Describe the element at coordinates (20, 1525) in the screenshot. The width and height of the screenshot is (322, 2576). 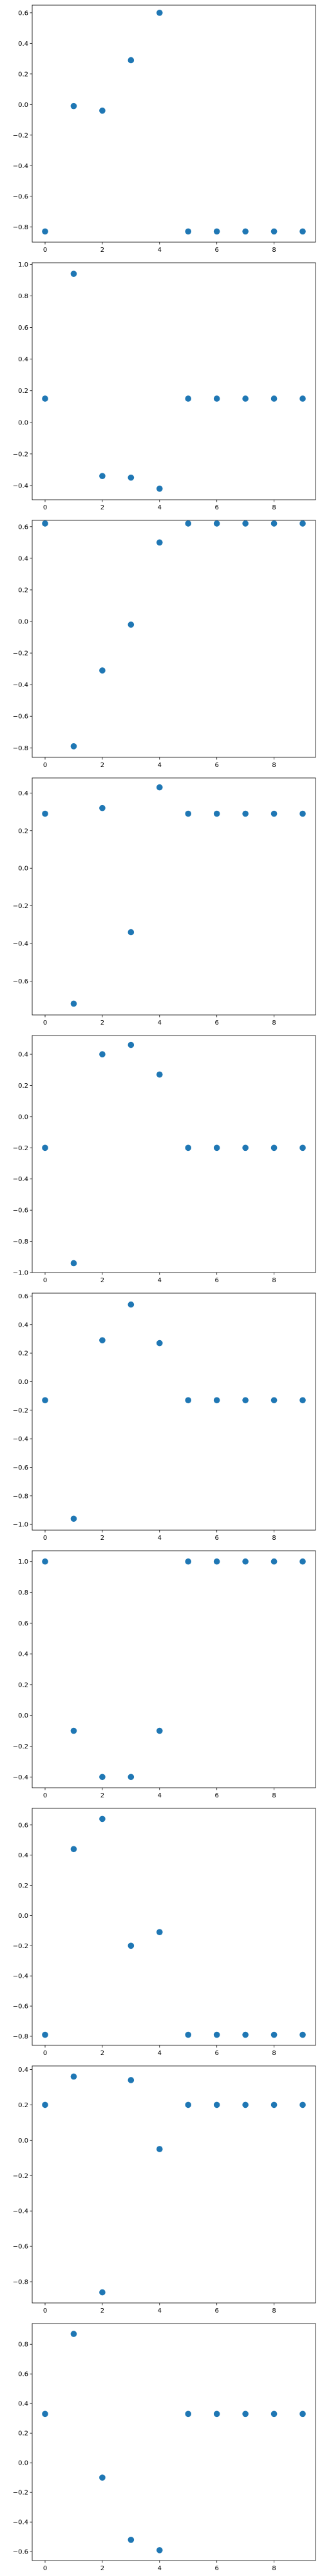
I see `y-tick-label: −1.0` at that location.